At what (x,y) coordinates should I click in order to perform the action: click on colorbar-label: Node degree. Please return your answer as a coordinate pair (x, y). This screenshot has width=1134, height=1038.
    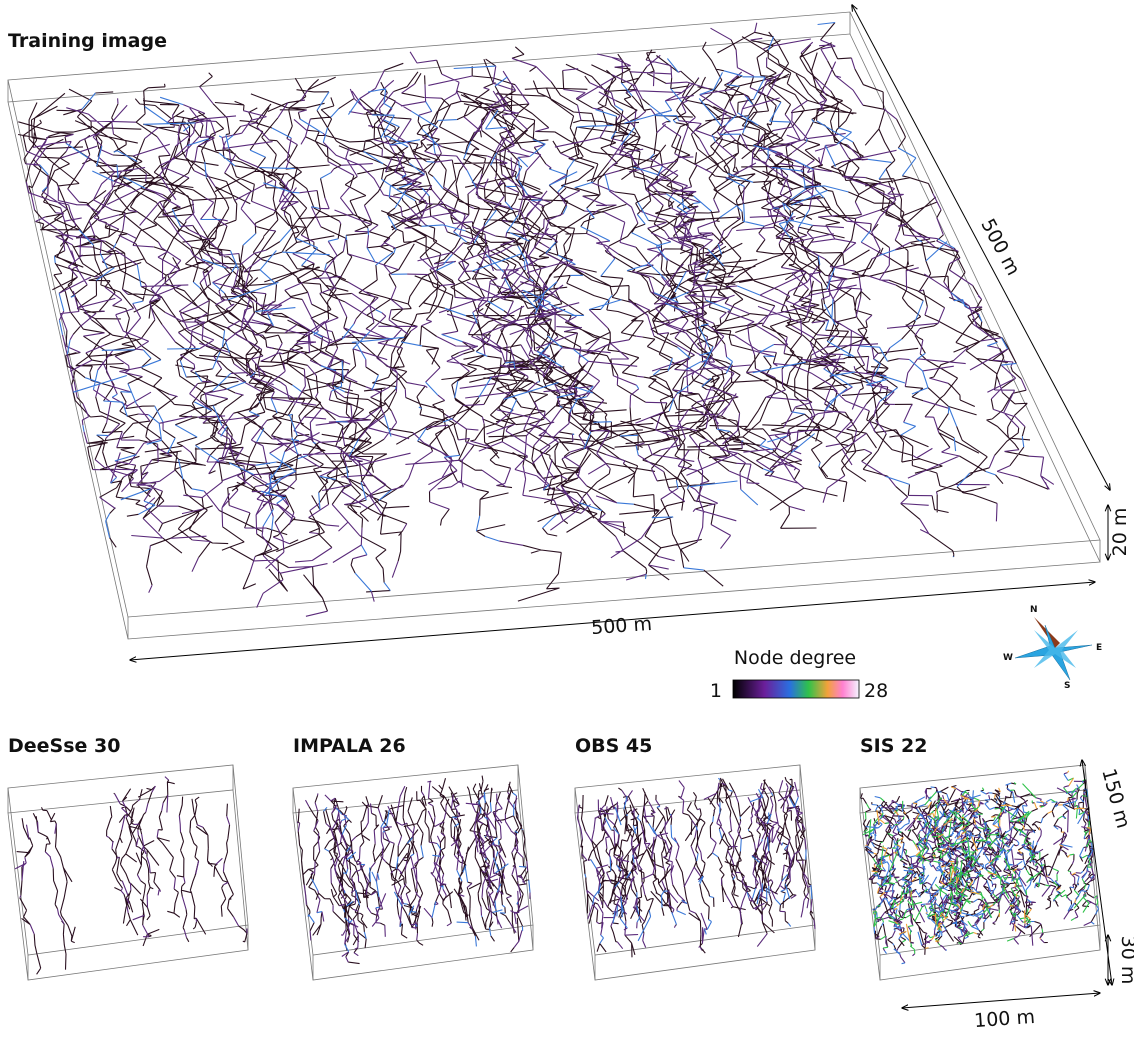
    Looking at the image, I should click on (795, 658).